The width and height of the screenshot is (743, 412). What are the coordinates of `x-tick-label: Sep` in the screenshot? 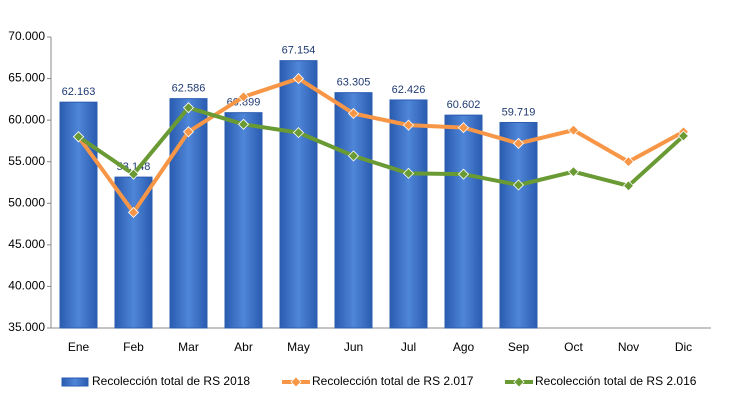 It's located at (519, 347).